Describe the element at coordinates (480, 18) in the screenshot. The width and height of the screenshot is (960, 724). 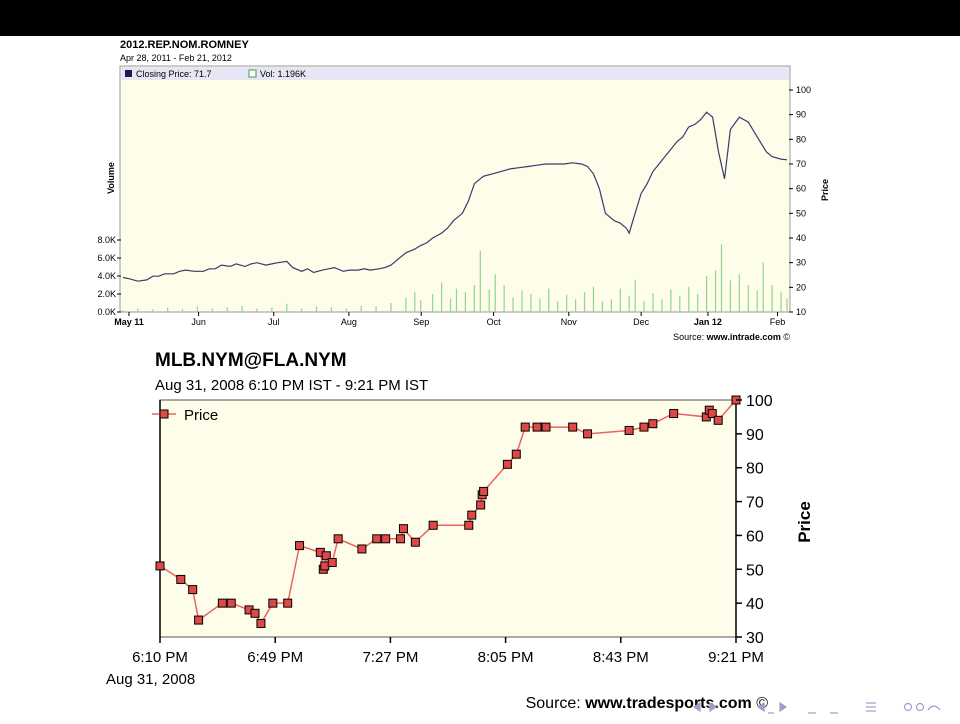
I see `slide-top-bar` at that location.